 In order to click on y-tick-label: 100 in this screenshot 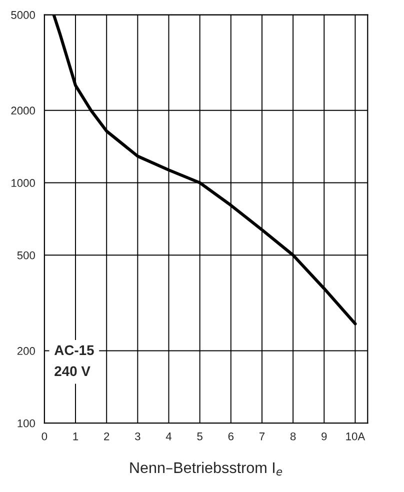, I will do `click(26, 423)`.